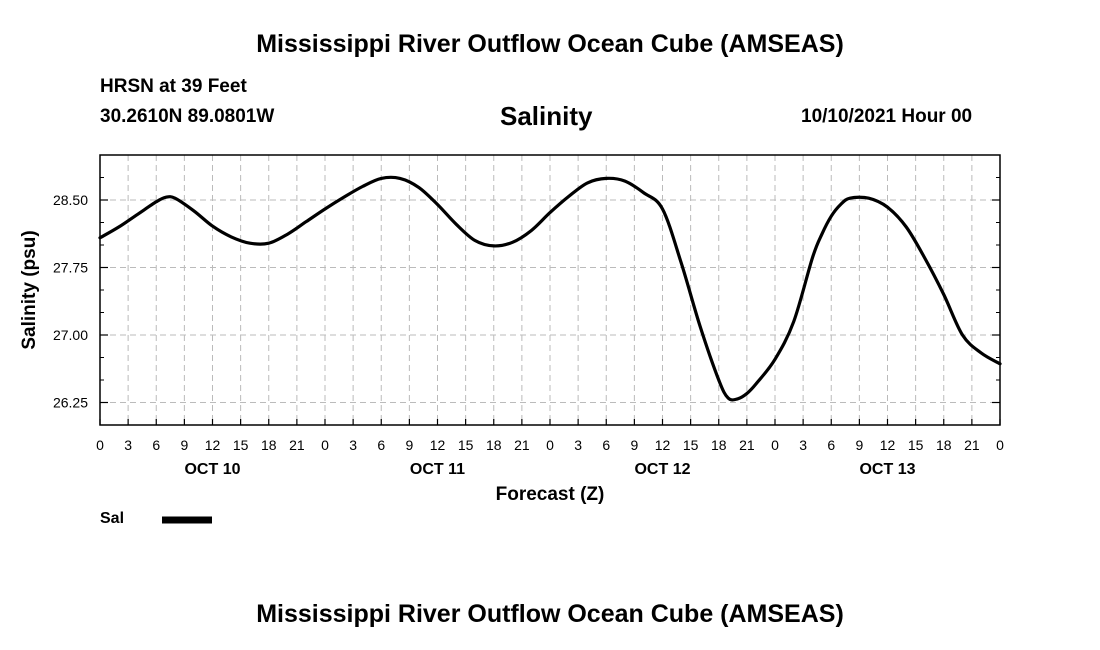 The width and height of the screenshot is (1100, 650). I want to click on y-axis-label: Salinity (psu), so click(29, 289).